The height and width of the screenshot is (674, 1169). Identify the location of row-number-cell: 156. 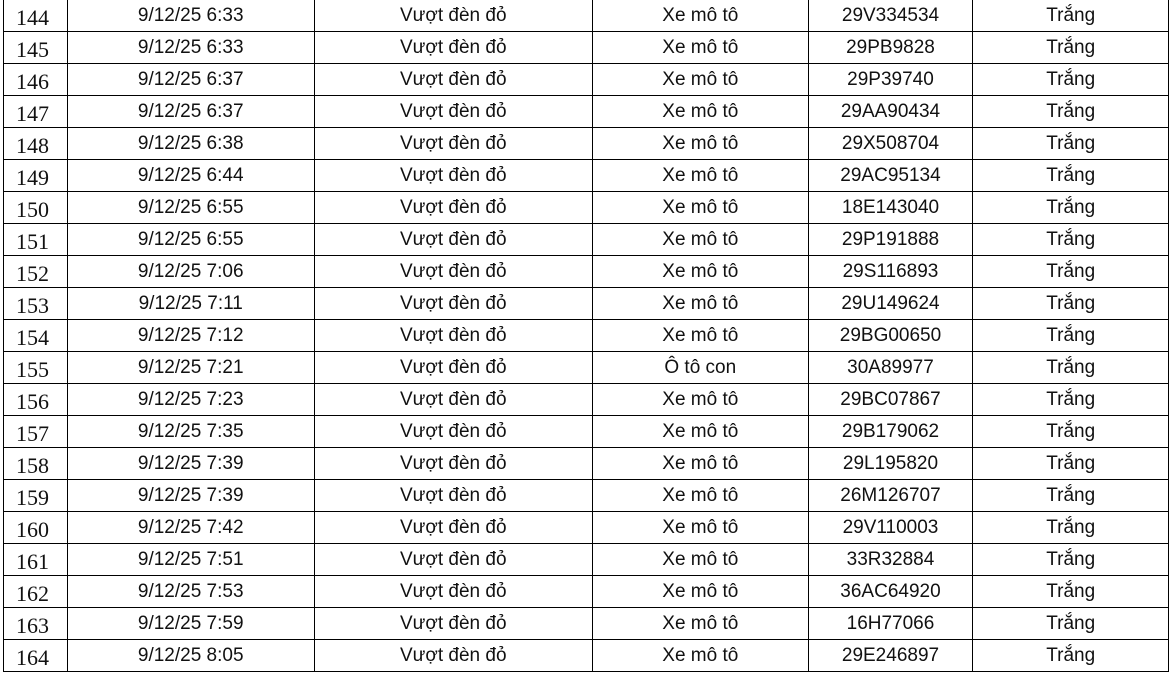
(35, 399).